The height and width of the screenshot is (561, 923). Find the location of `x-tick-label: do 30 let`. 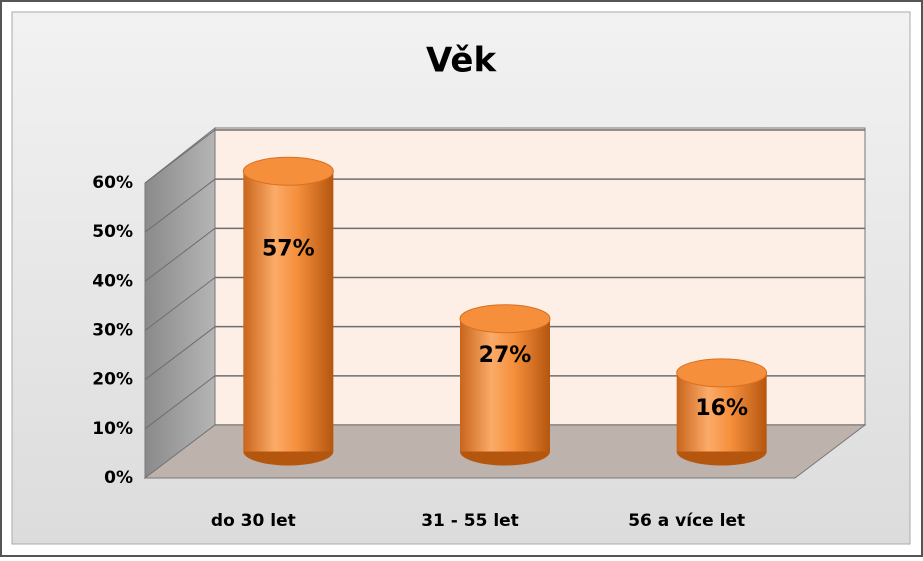

x-tick-label: do 30 let is located at coordinates (253, 521).